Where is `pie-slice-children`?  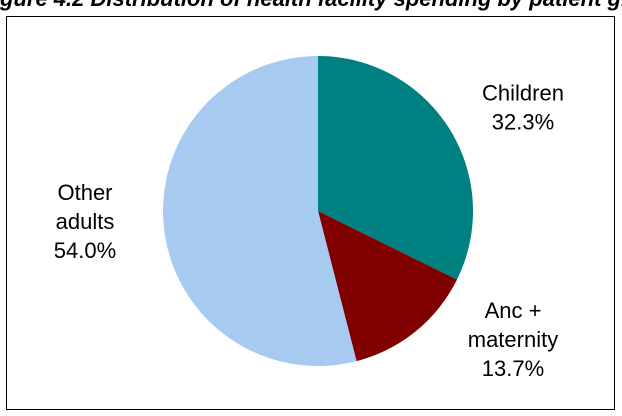 pie-slice-children is located at coordinates (396, 168).